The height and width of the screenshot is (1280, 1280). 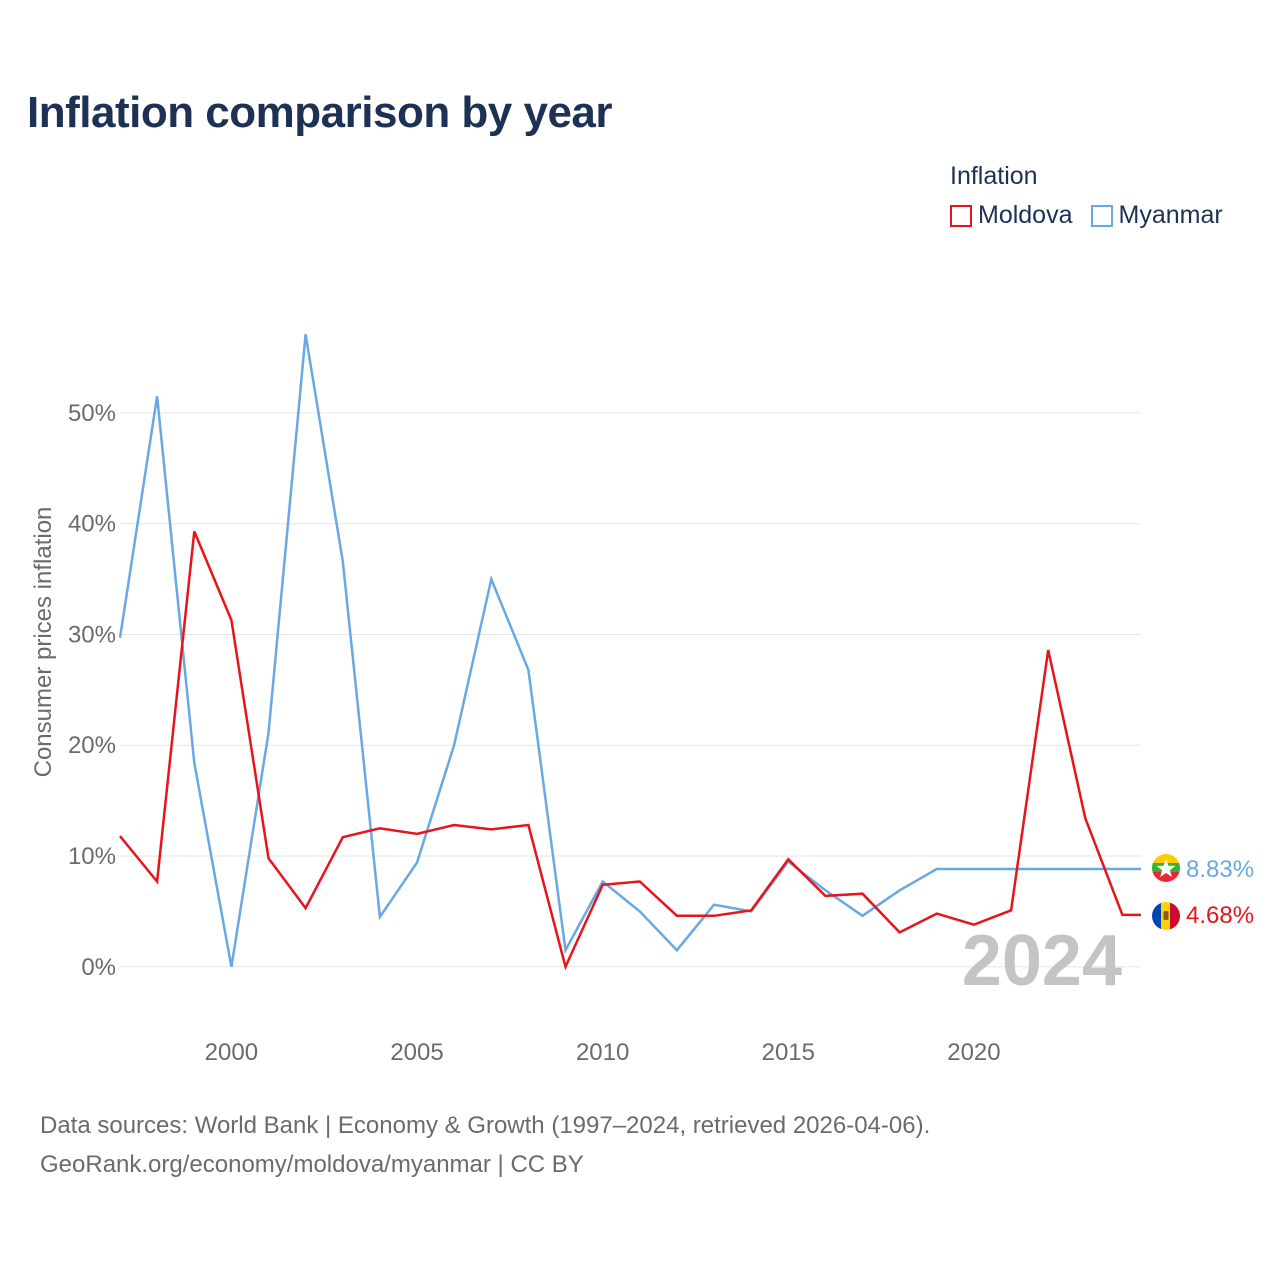 I want to click on legend-title: Inflation, so click(x=994, y=176).